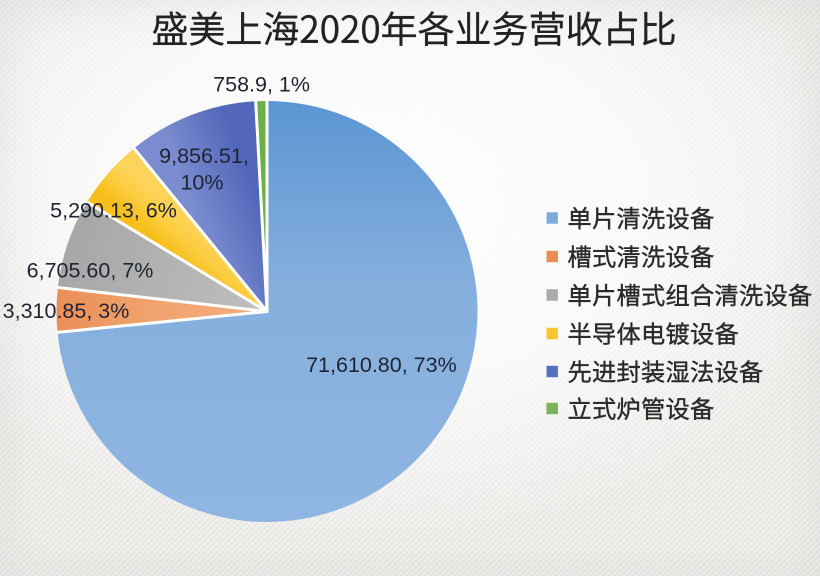 The image size is (820, 576). Describe the element at coordinates (381, 365) in the screenshot. I see `svg-text: 71,610.80, 73%` at that location.